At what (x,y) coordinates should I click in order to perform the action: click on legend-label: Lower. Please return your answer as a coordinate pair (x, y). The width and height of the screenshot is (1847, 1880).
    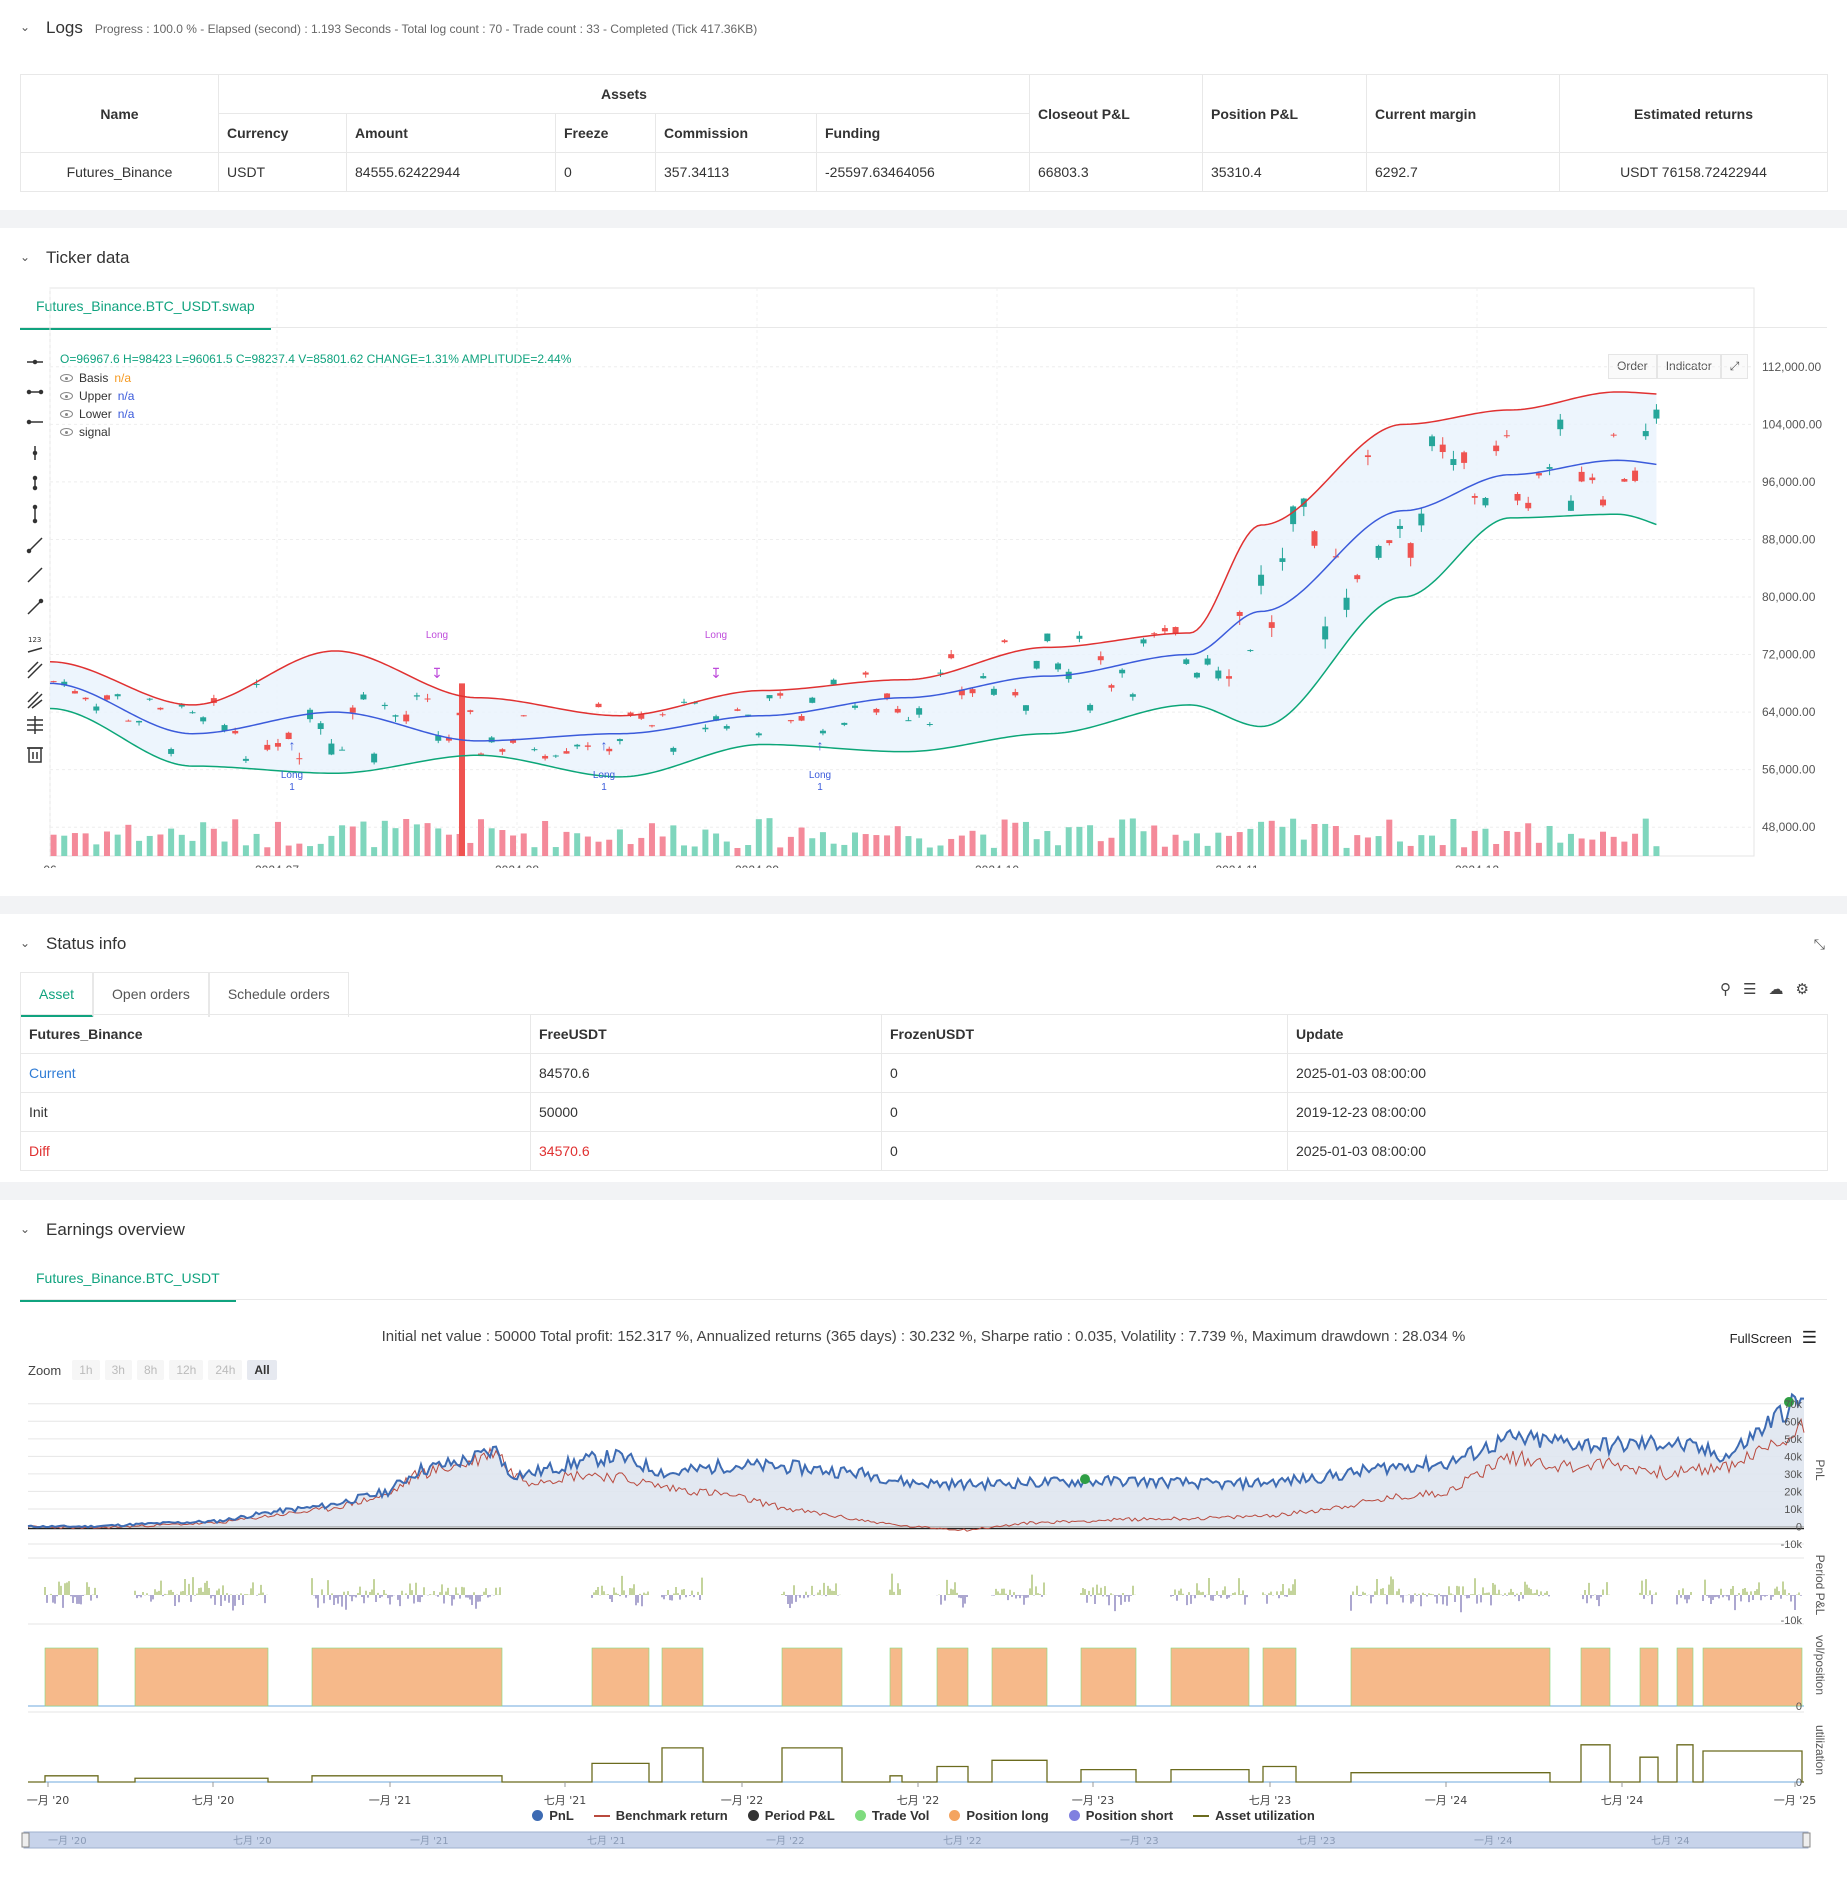
    Looking at the image, I should click on (95, 414).